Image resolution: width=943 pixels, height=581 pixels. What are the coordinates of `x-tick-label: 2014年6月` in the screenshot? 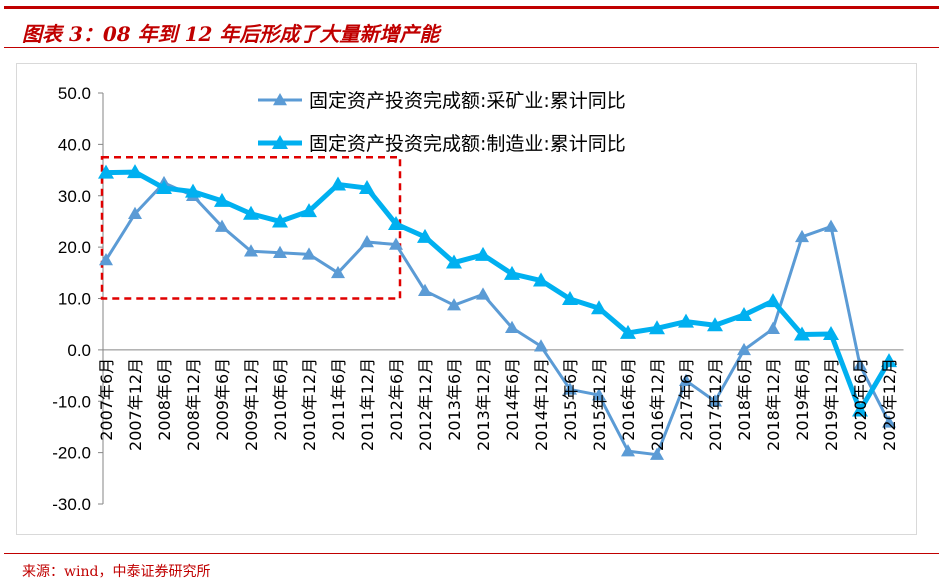 It's located at (512, 399).